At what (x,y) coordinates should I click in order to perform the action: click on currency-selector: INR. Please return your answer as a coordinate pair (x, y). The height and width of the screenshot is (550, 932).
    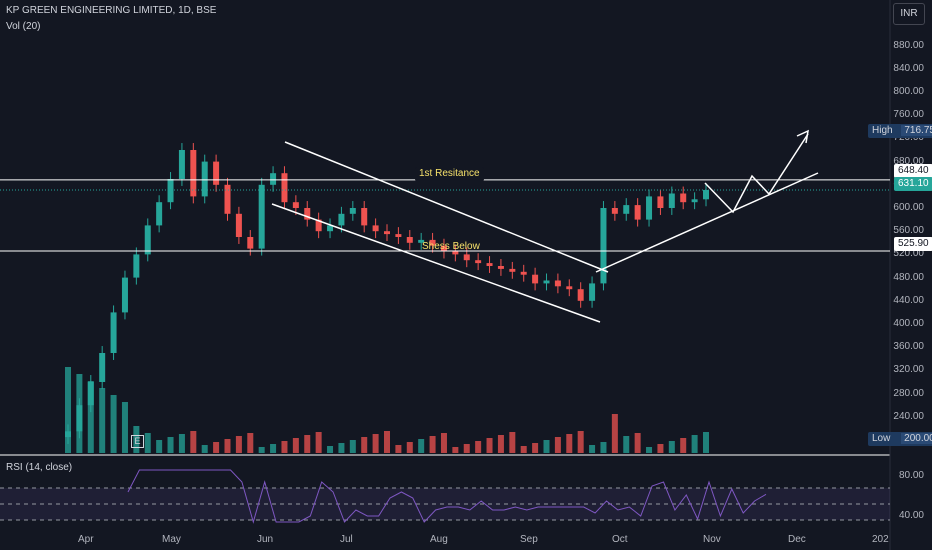
    Looking at the image, I should click on (909, 14).